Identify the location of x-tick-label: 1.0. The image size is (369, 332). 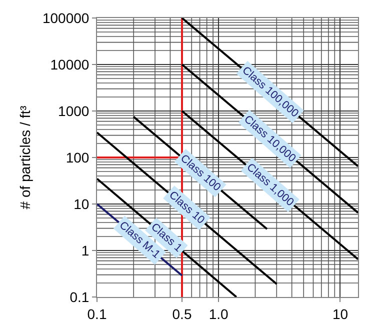
(218, 314).